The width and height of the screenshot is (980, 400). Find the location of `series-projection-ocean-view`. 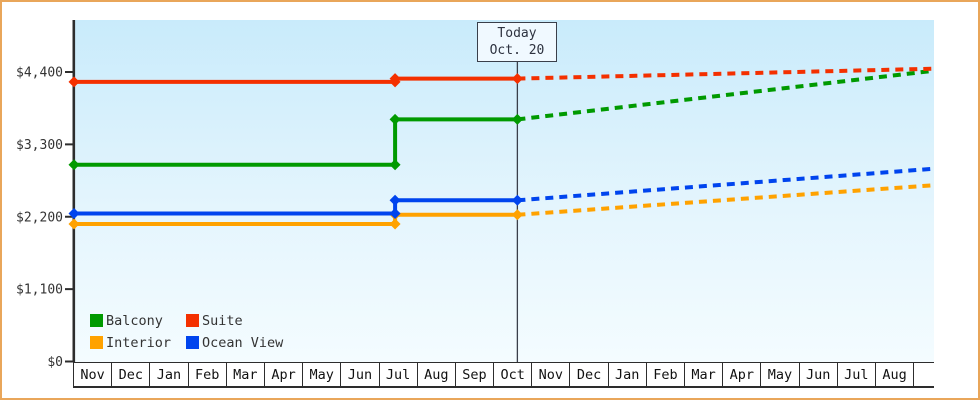

series-projection-ocean-view is located at coordinates (726, 184).